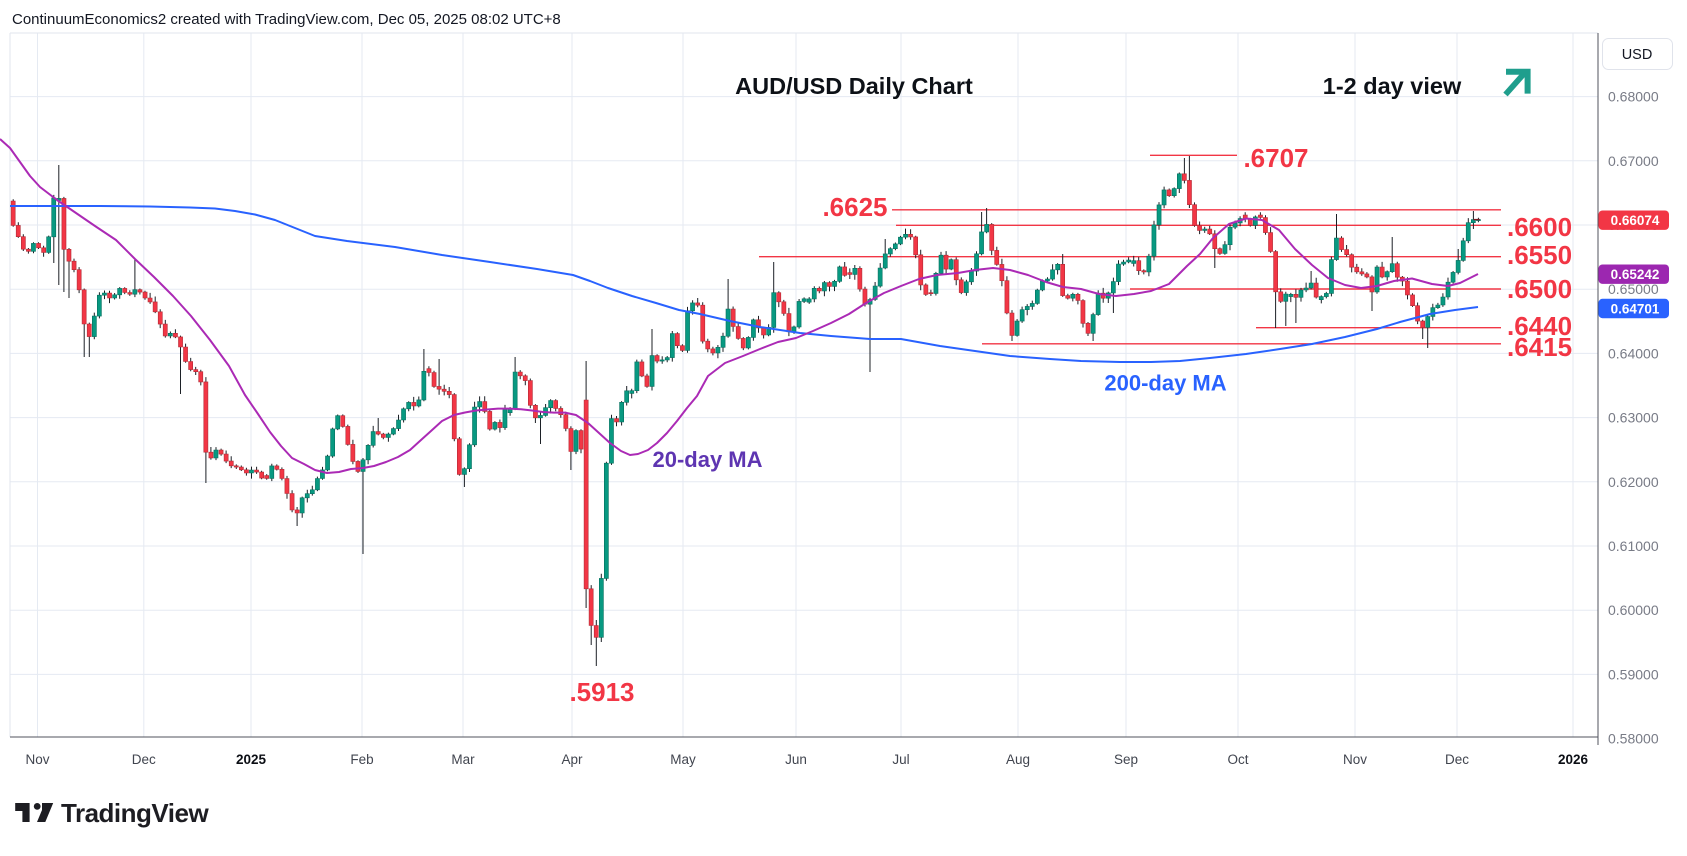 The width and height of the screenshot is (1687, 856). What do you see at coordinates (796, 759) in the screenshot?
I see `svg-text: Jun` at bounding box center [796, 759].